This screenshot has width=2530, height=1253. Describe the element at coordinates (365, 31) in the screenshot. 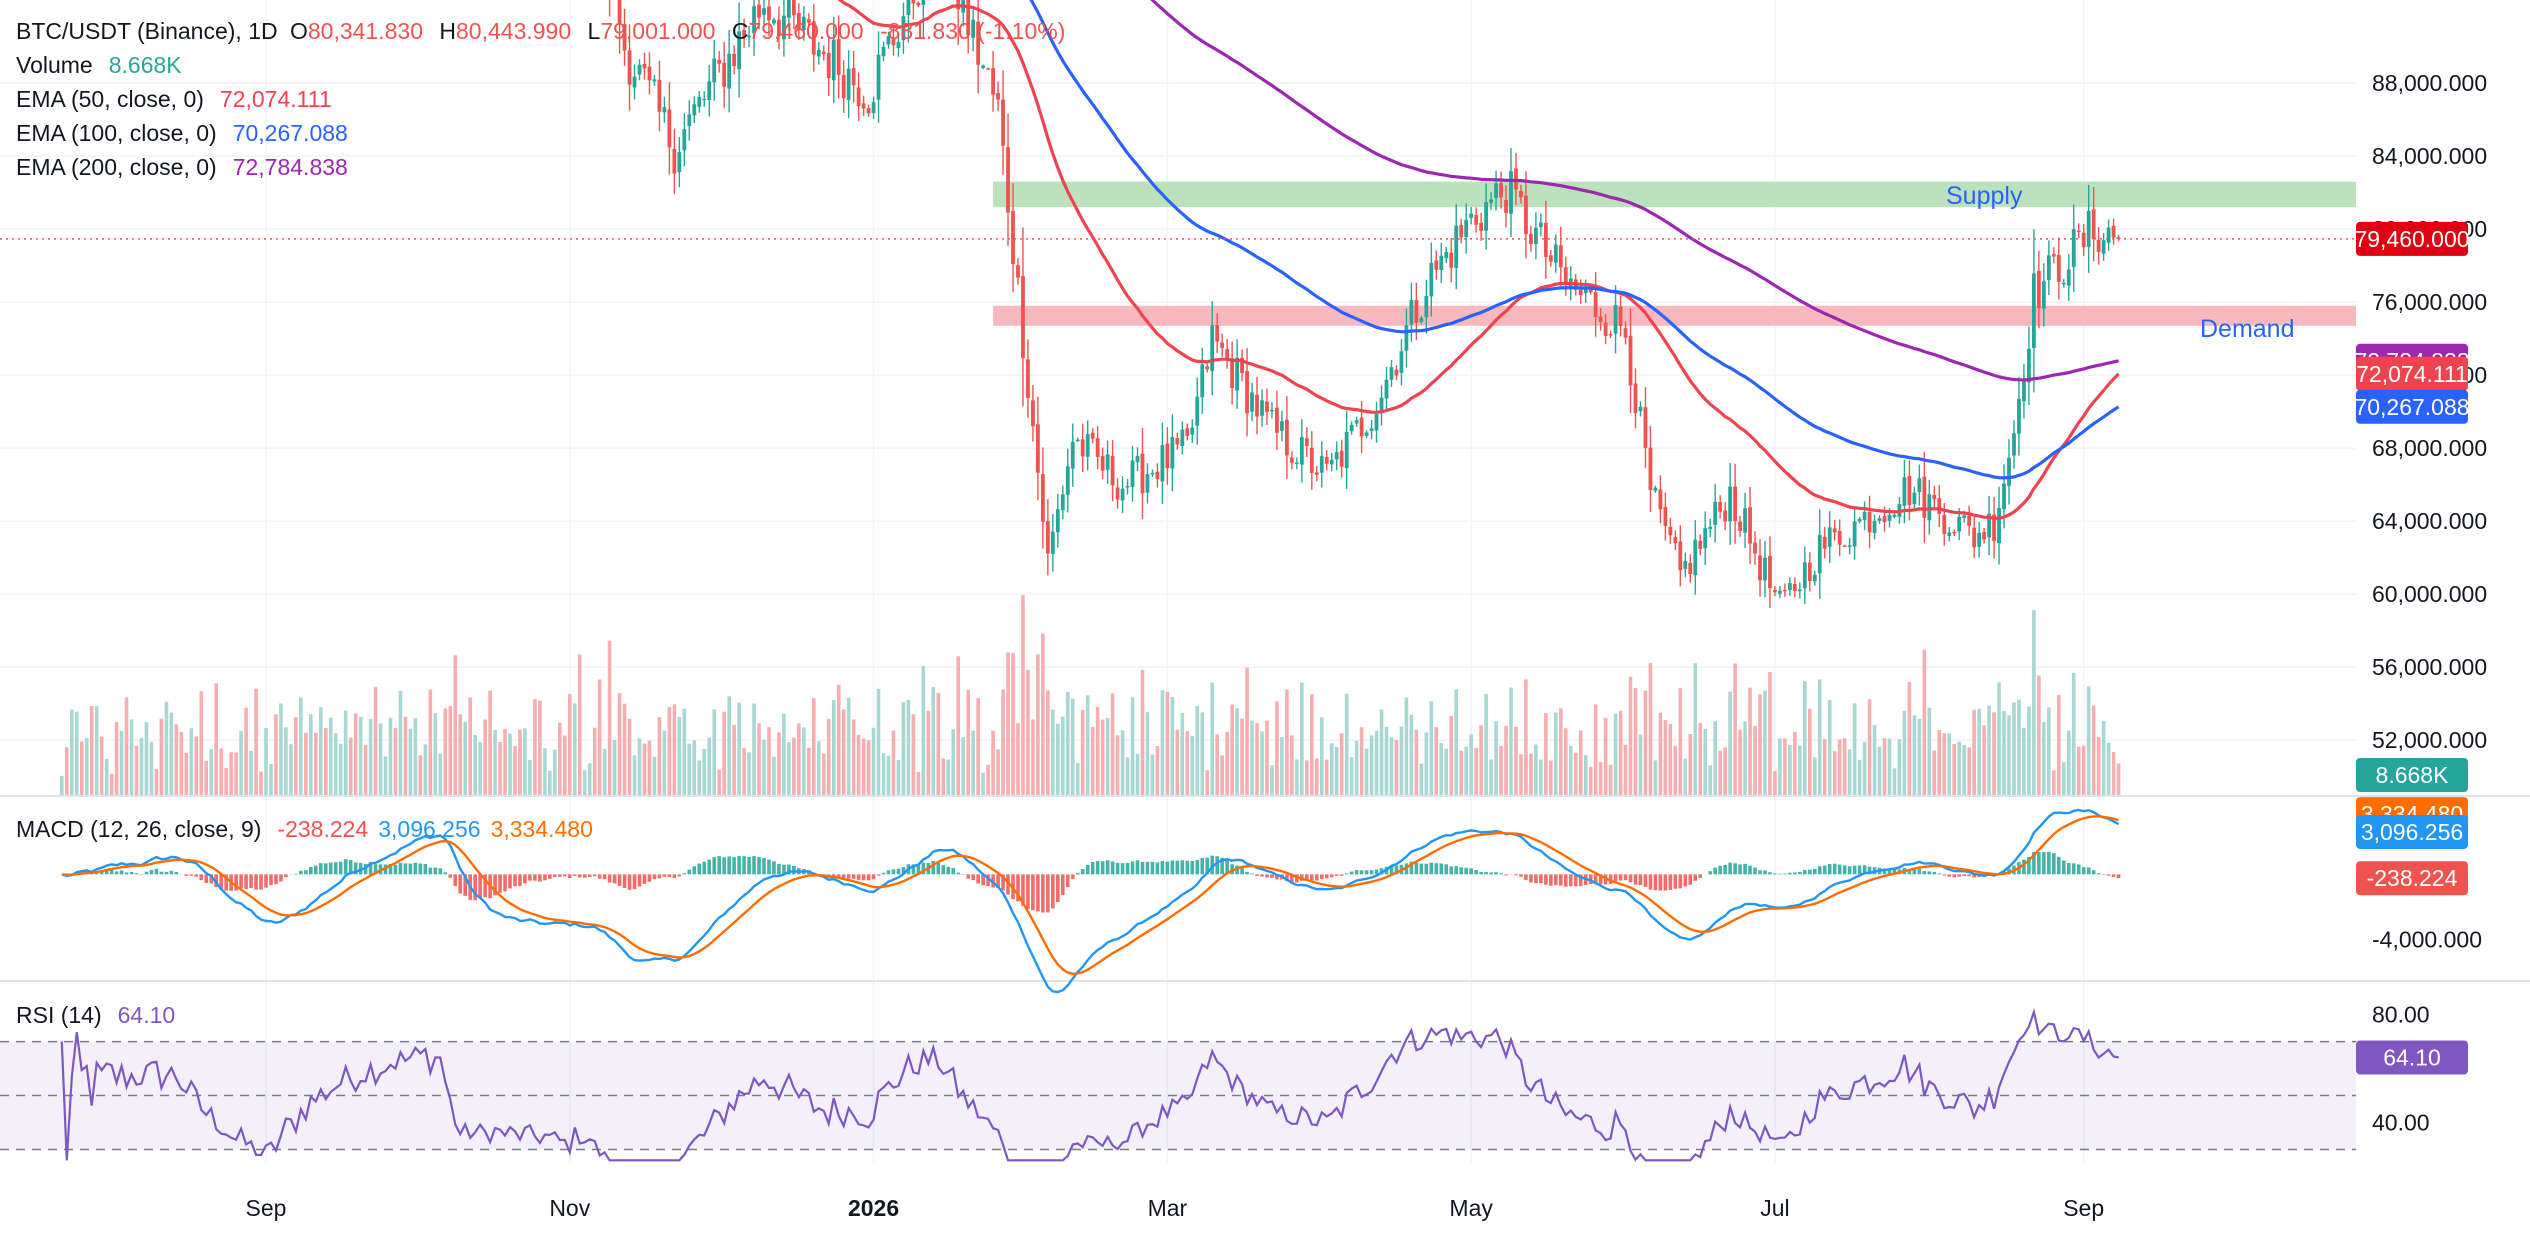

I see `open-value: 80,341.830` at that location.